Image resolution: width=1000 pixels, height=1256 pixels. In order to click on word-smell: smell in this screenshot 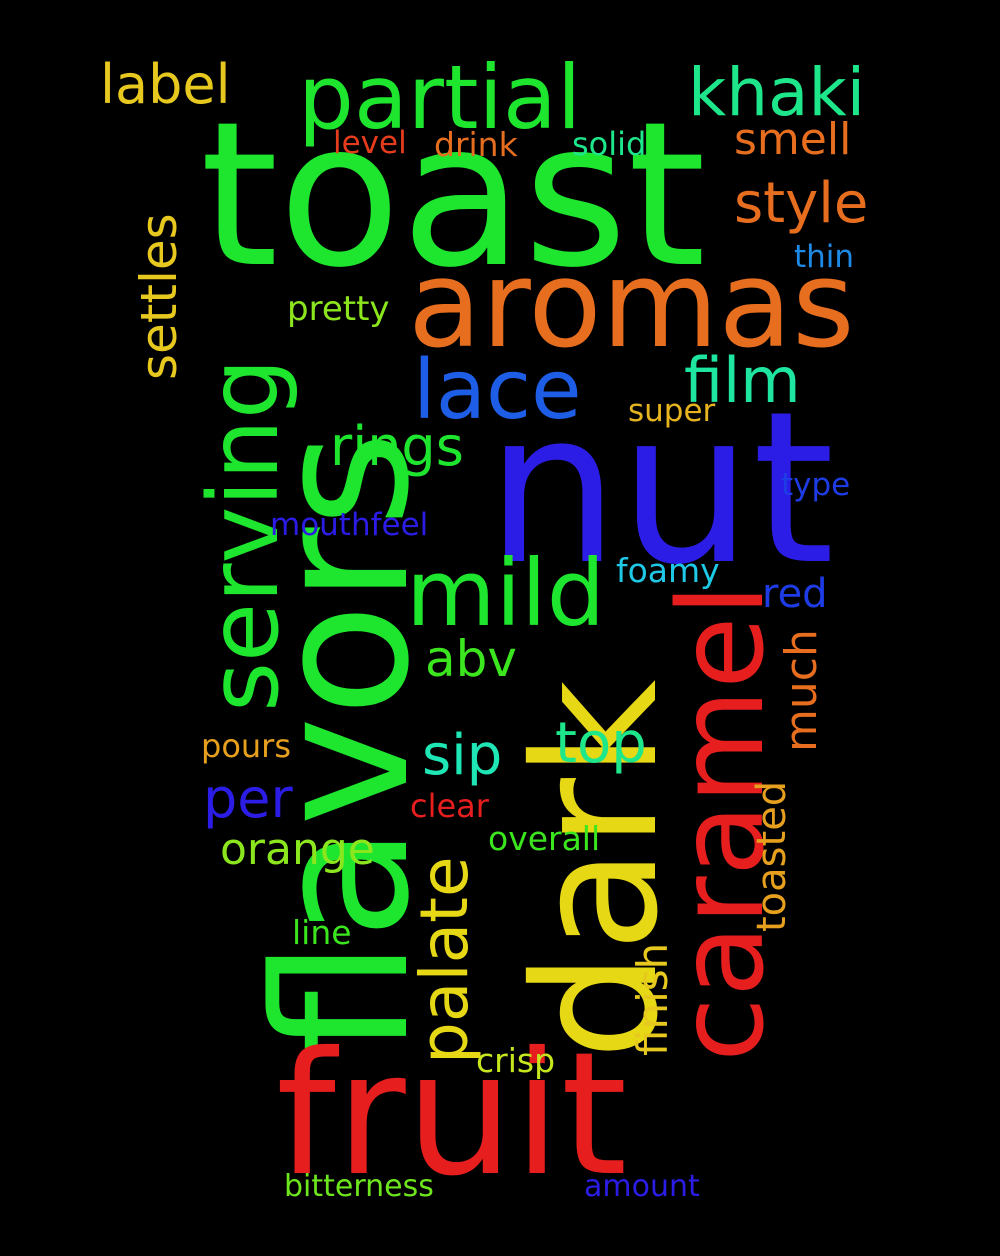, I will do `click(793, 139)`.